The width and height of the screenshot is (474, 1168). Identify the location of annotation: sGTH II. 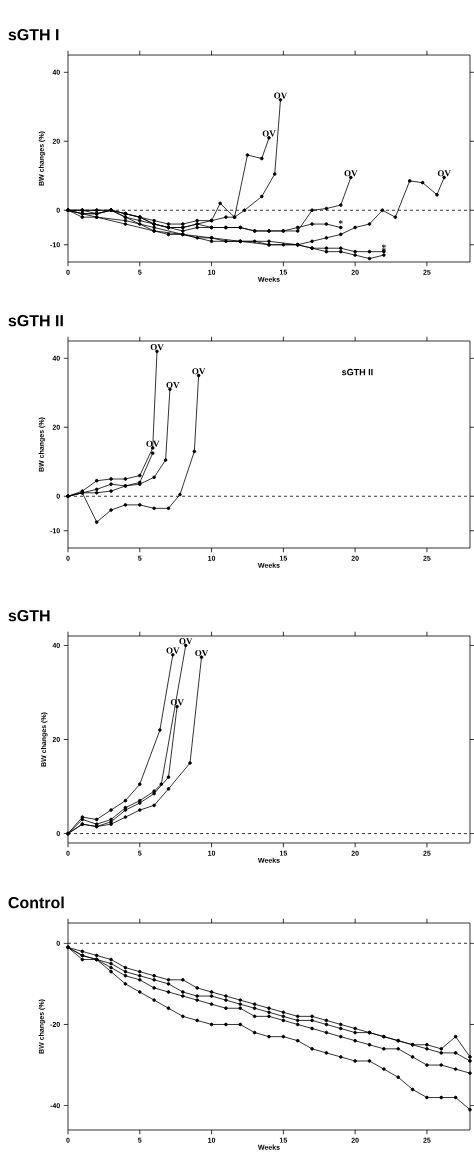
(357, 372).